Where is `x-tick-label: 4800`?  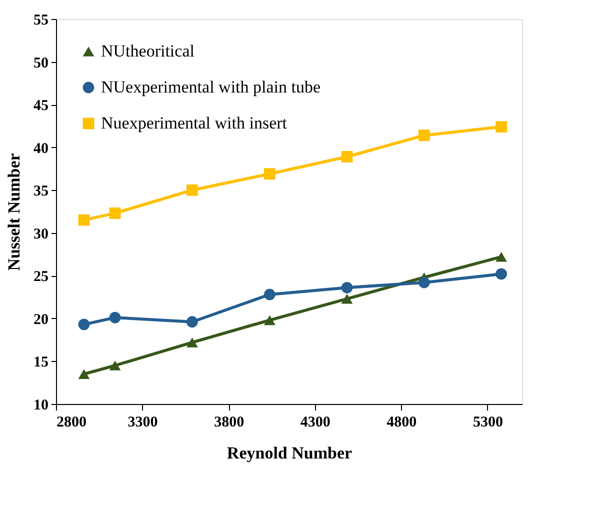
x-tick-label: 4800 is located at coordinates (401, 422).